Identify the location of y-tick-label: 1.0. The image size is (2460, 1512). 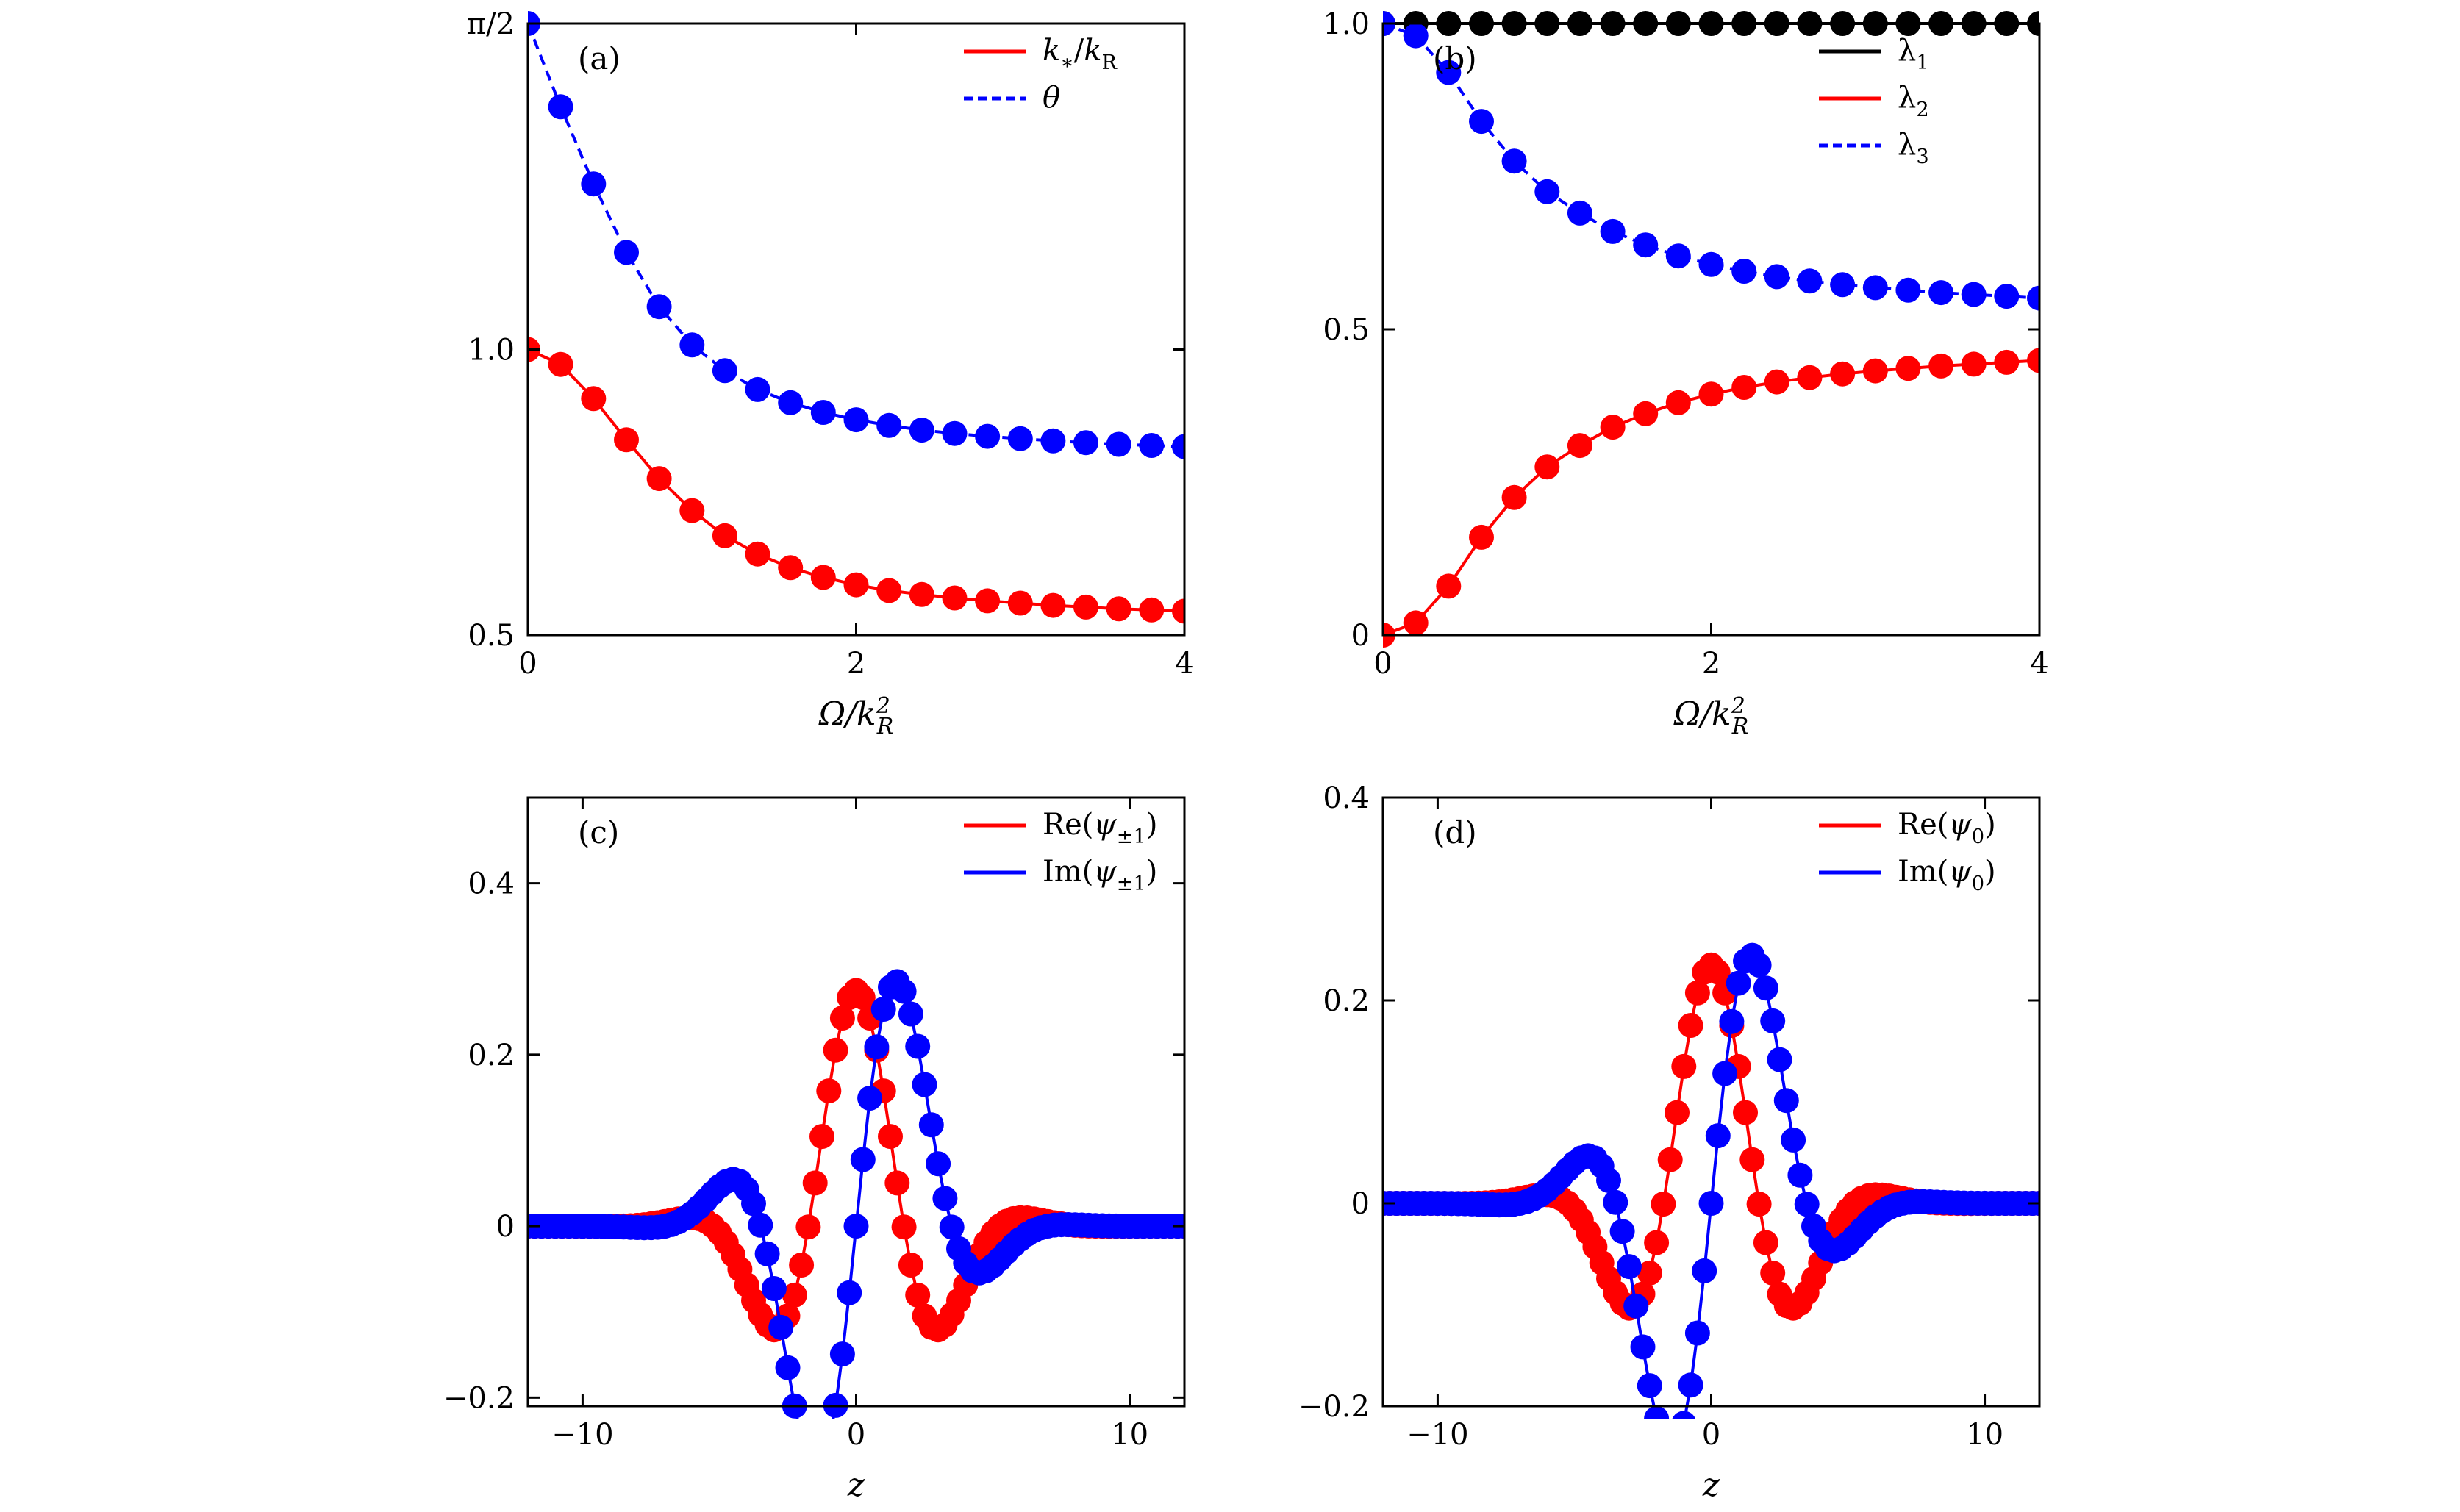
(1346, 24).